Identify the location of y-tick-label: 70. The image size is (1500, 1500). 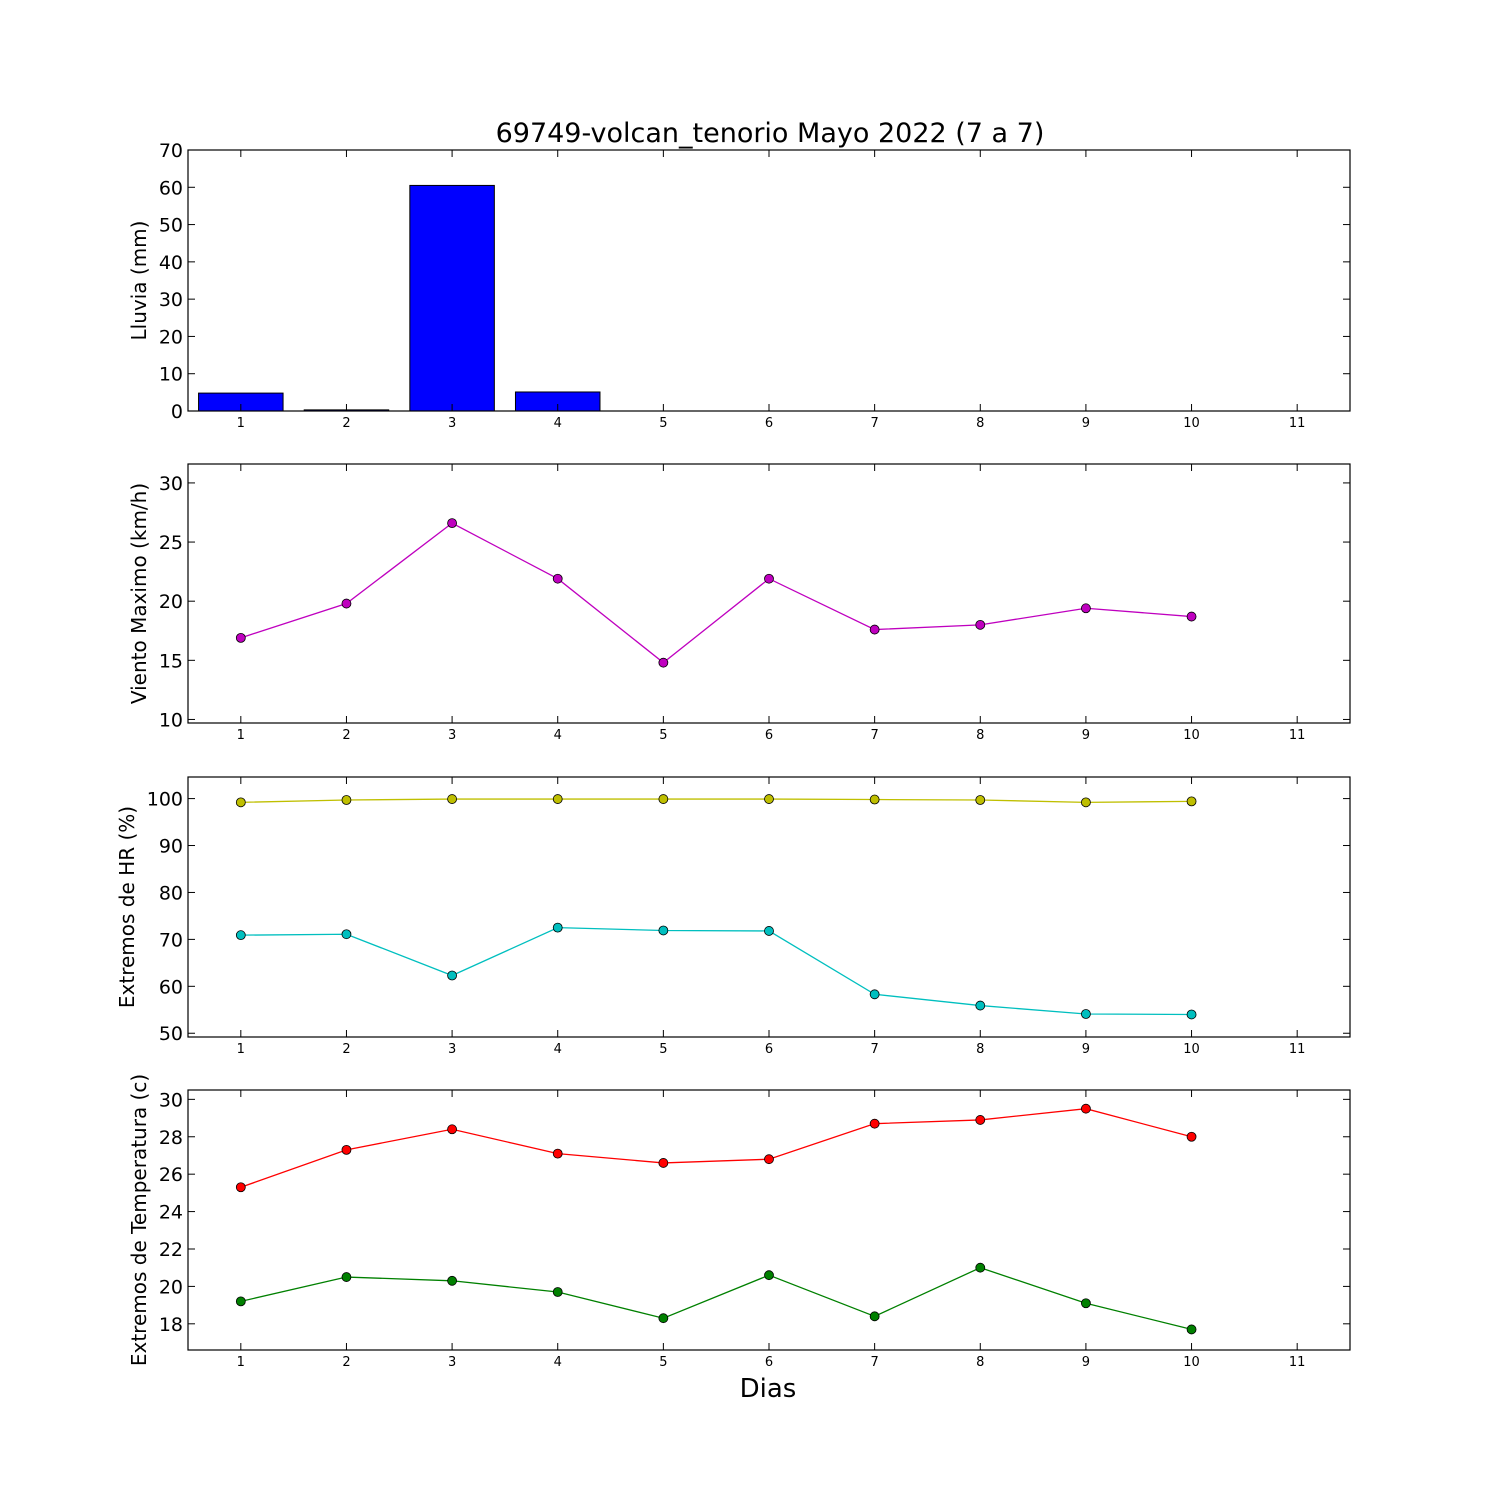
(171, 940).